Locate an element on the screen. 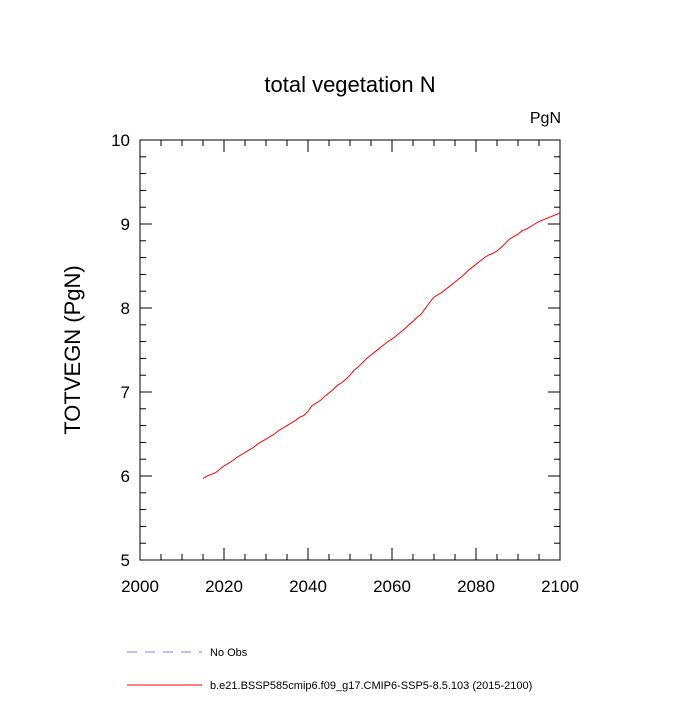  x-tick-label: 2100 is located at coordinates (560, 586).